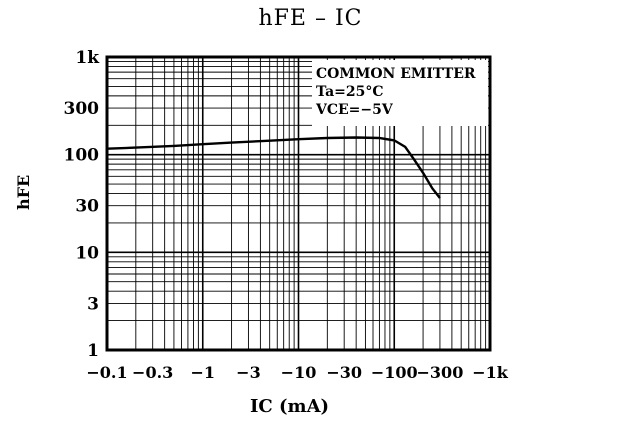 This screenshot has height=429, width=621. I want to click on y-axis-label: hFE, so click(23, 192).